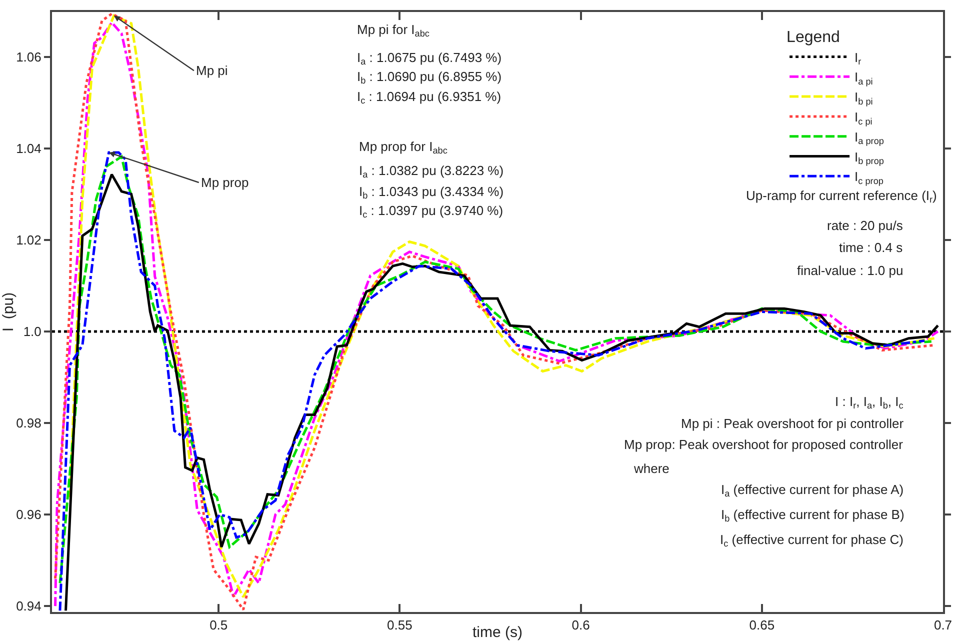 This screenshot has width=957, height=641. Describe the element at coordinates (651, 468) in the screenshot. I see `annotation: where` at that location.